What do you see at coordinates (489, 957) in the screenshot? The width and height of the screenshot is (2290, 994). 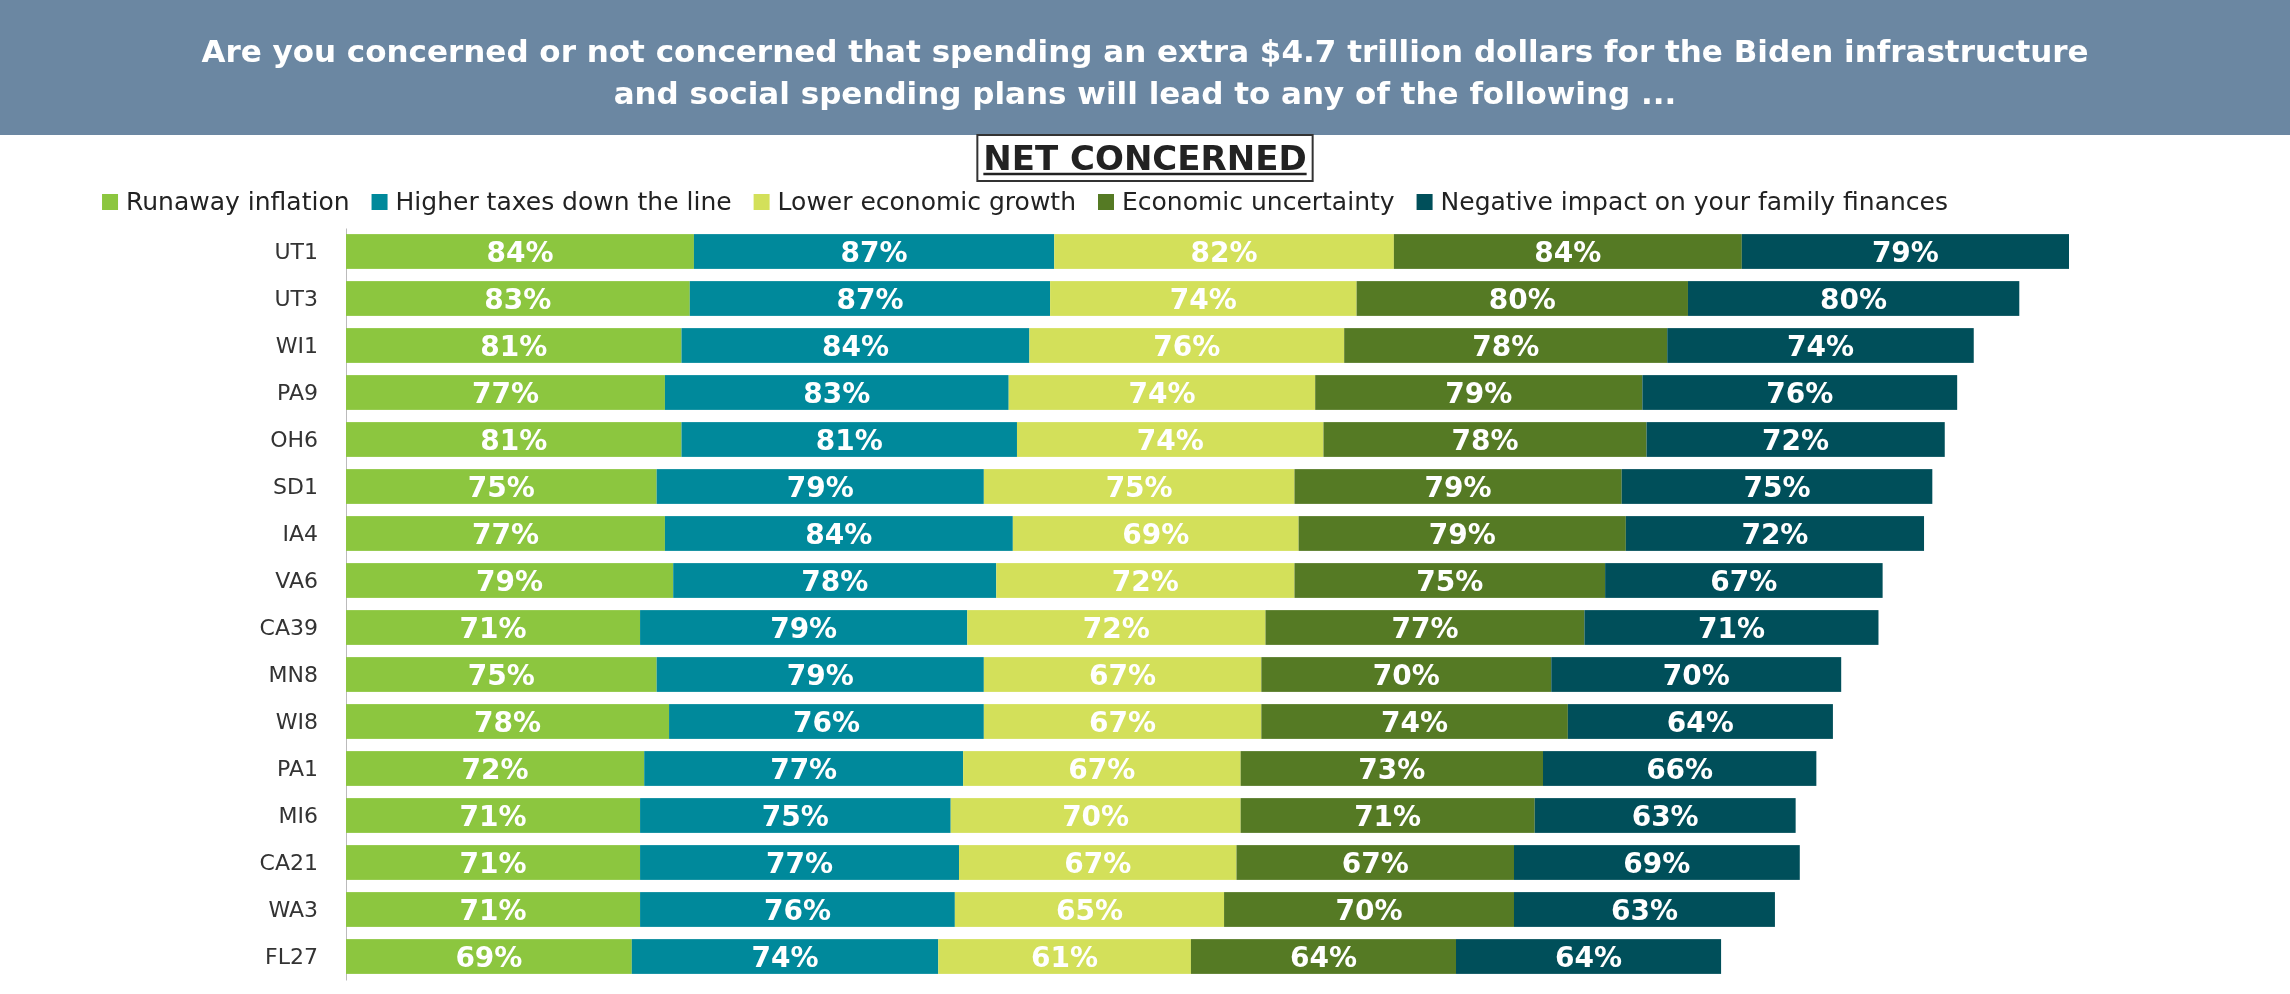 I see `data-label: 69%` at bounding box center [489, 957].